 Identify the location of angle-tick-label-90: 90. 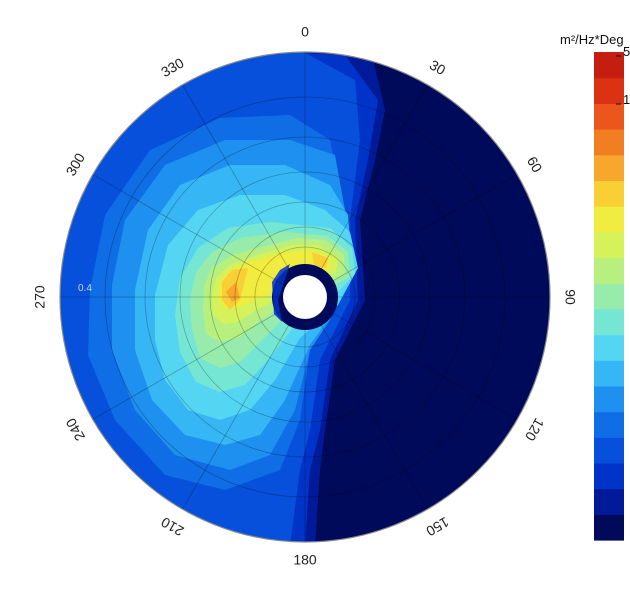
(570, 297).